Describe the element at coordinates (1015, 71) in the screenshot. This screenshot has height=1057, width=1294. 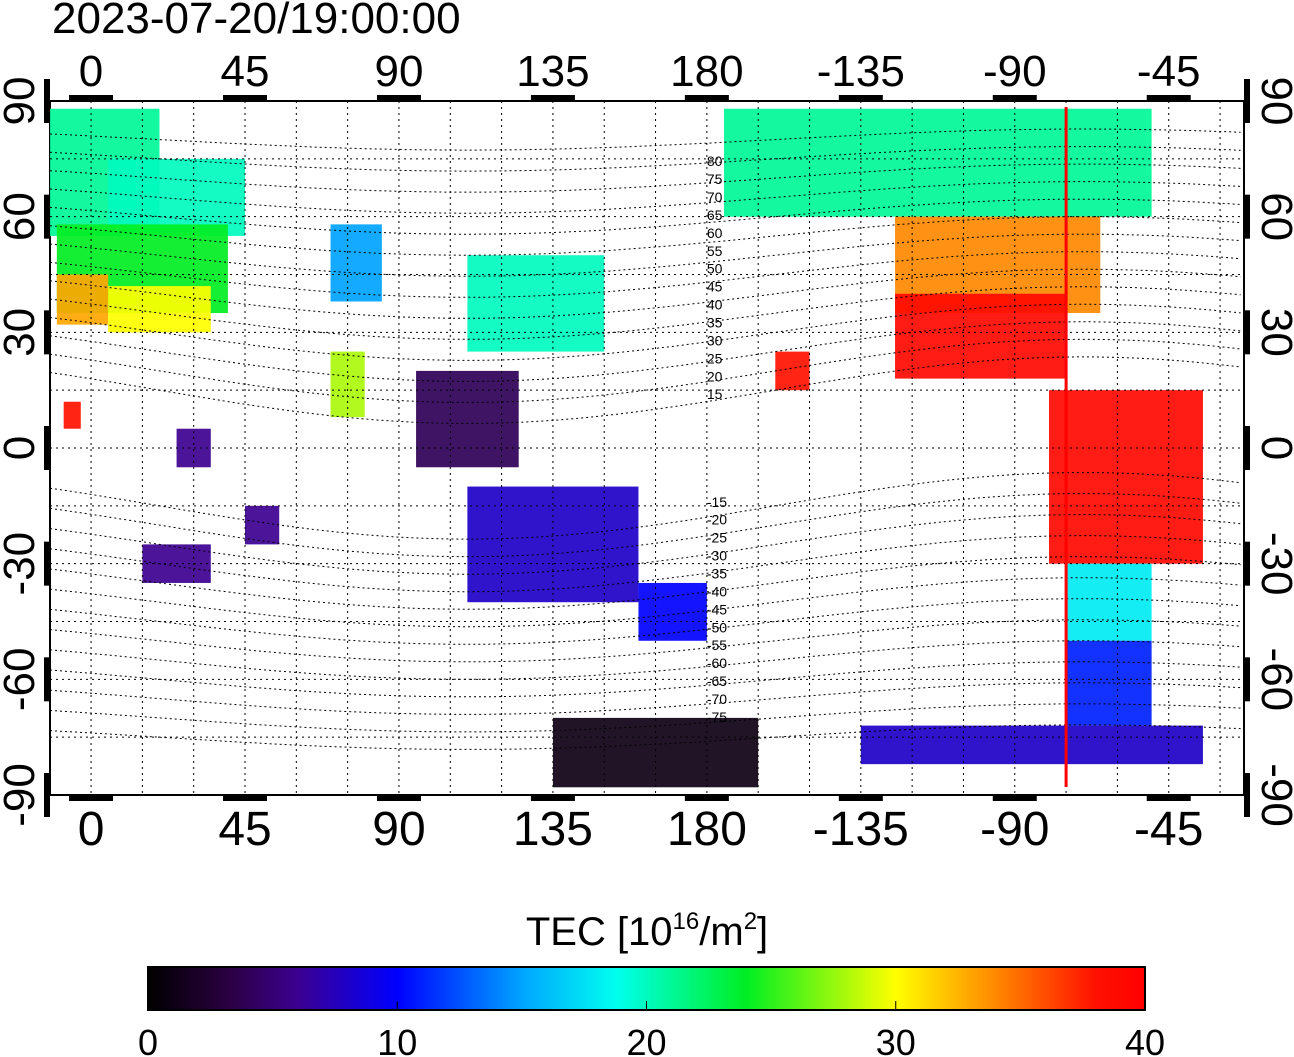
I see `x-tick-label-top: -90` at that location.